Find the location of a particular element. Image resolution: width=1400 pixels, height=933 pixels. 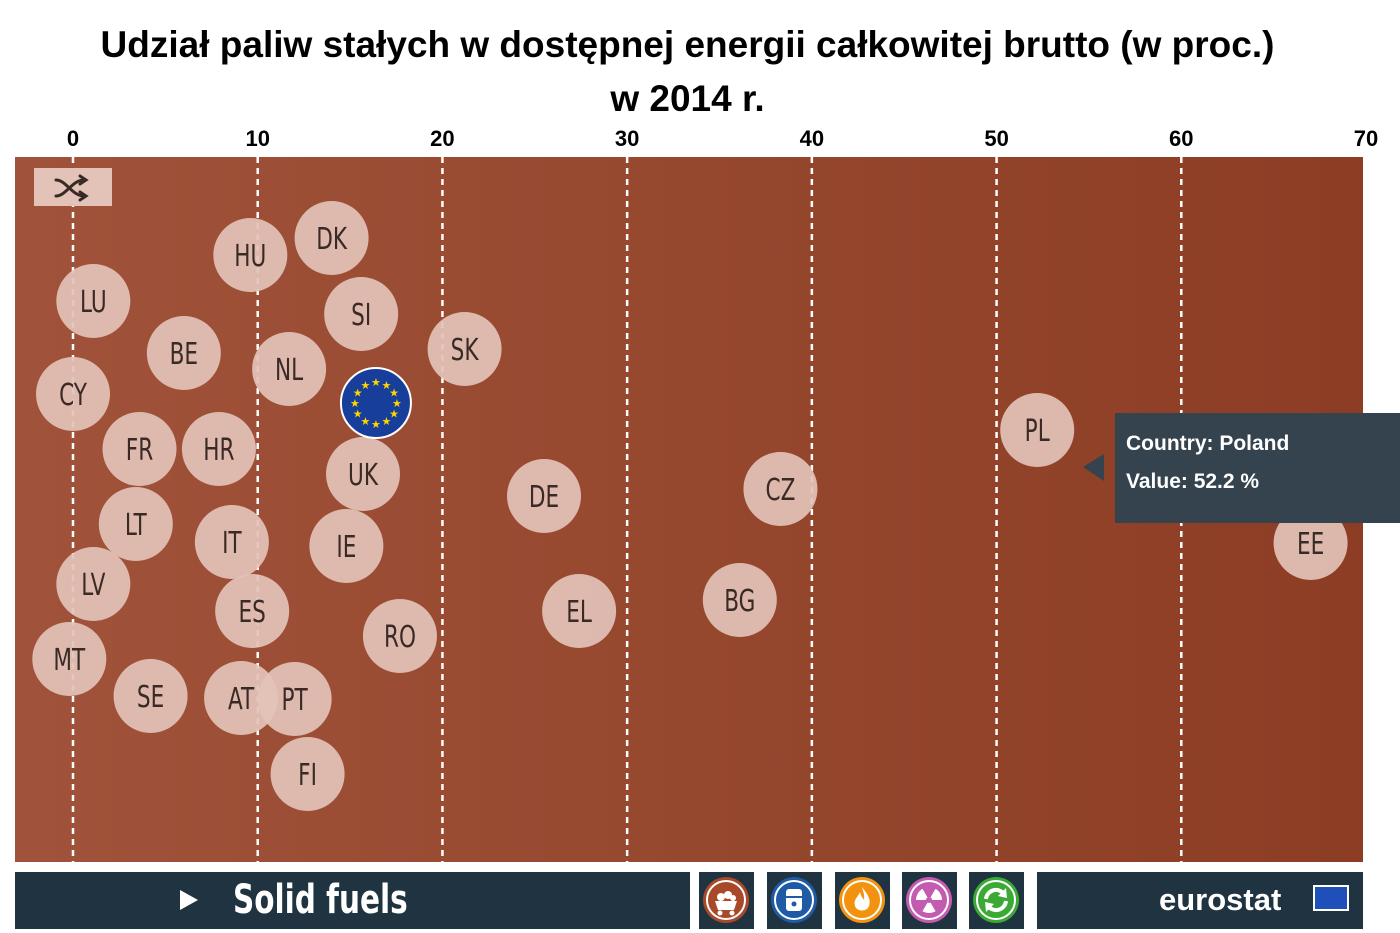

country-bubble-lv: LV is located at coordinates (93, 584).